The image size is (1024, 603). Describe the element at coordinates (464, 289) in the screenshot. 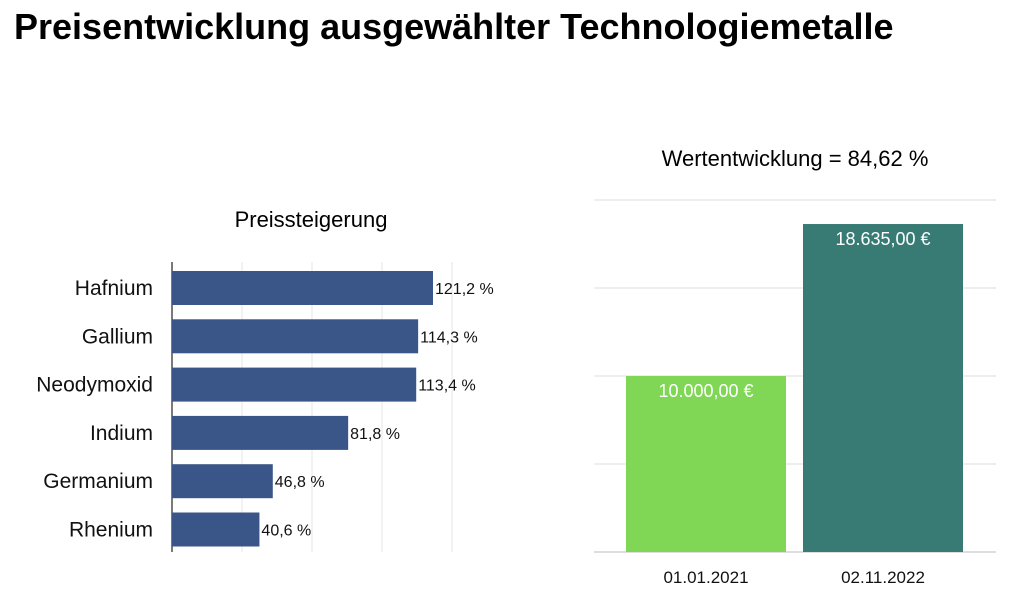

I see `value-label: 121,2 %` at that location.